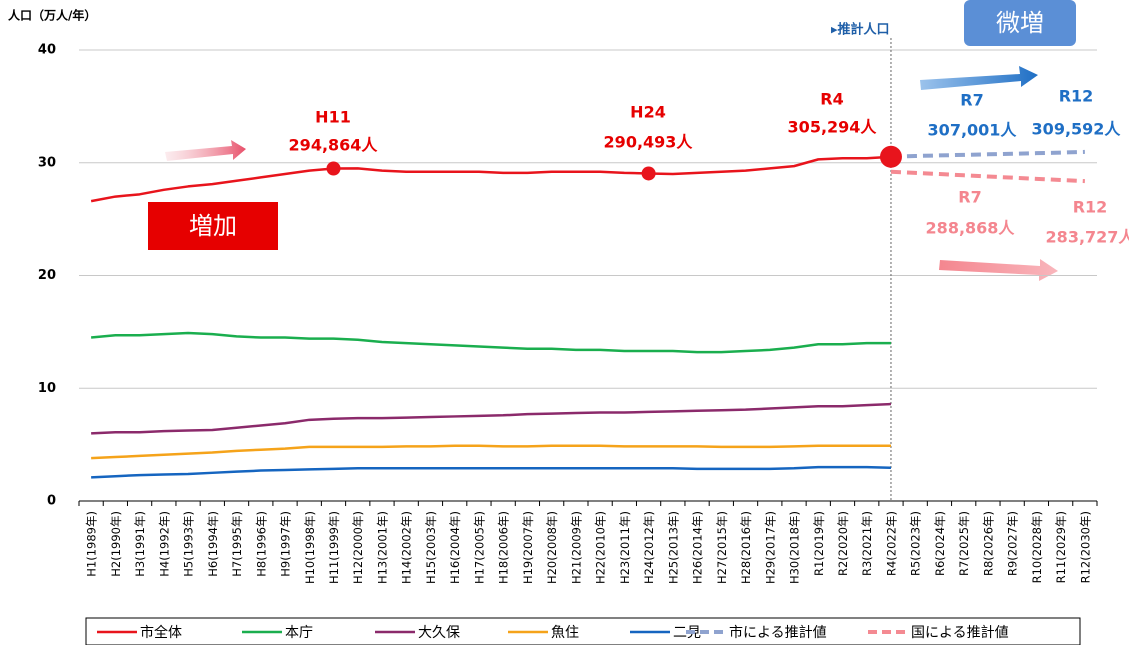  Describe the element at coordinates (310, 547) in the screenshot. I see `x-tick-label: H10(1998年)` at that location.